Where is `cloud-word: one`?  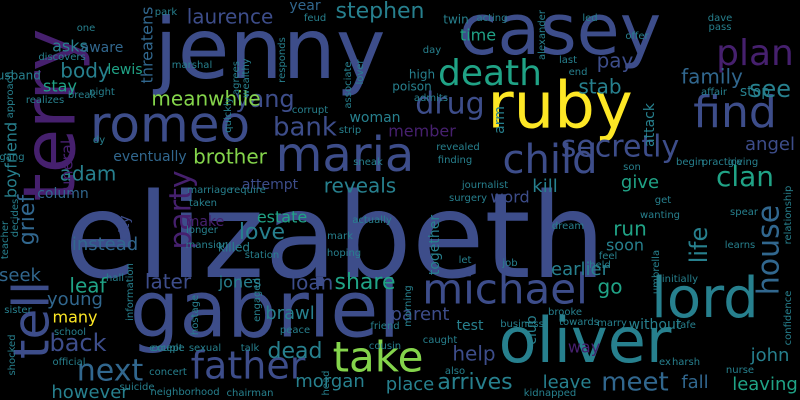
cloud-word: one is located at coordinates (86, 28).